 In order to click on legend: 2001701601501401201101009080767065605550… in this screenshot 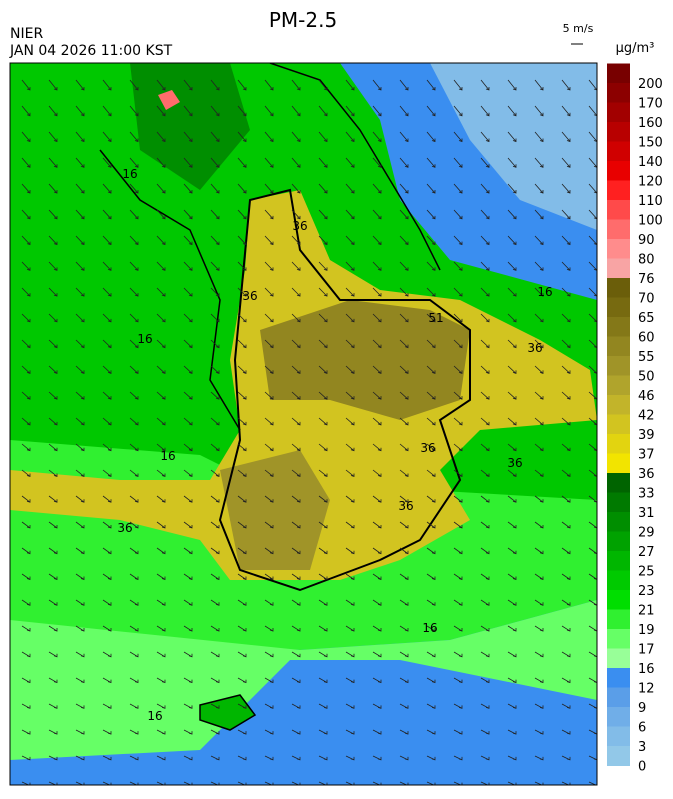, I will do `click(635, 419)`.